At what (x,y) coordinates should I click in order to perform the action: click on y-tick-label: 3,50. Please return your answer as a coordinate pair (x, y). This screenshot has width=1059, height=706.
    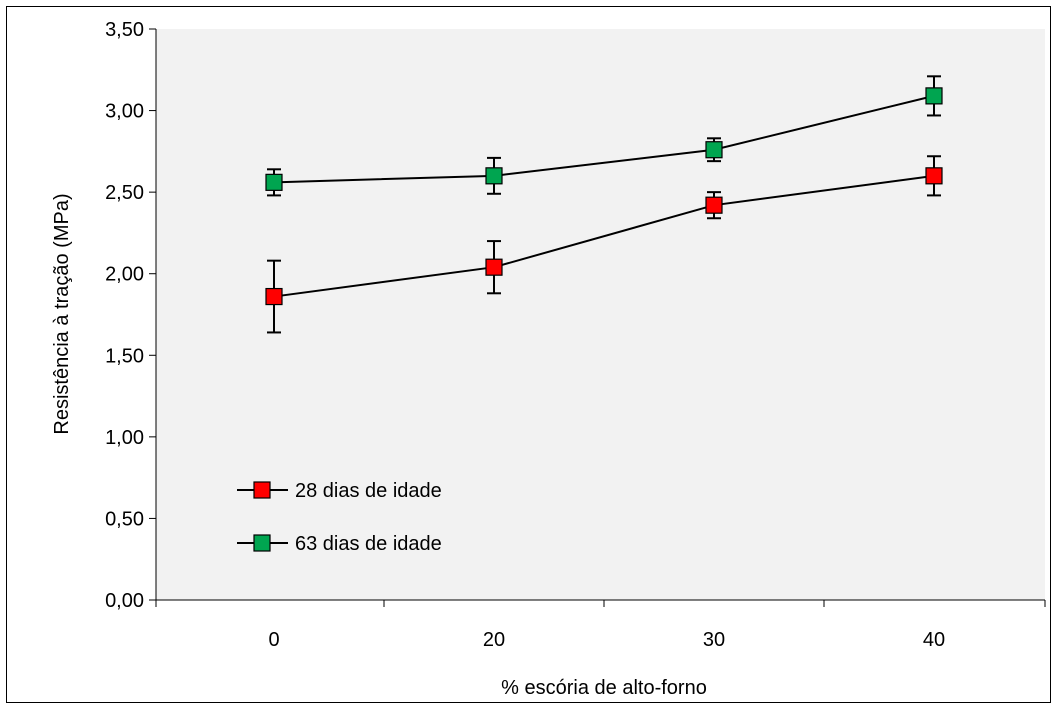
    Looking at the image, I should click on (124, 30).